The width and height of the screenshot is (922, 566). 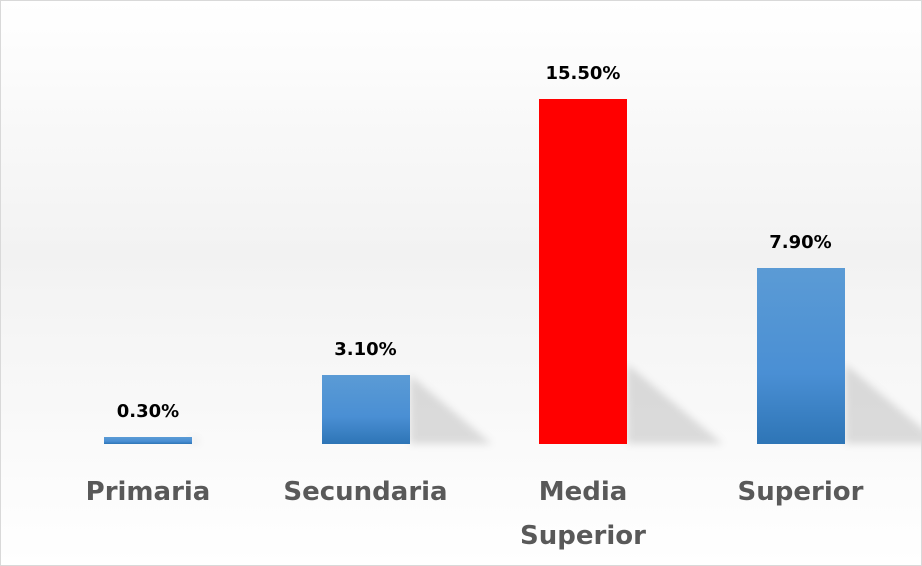 What do you see at coordinates (800, 243) in the screenshot?
I see `data-label: 7.90%` at bounding box center [800, 243].